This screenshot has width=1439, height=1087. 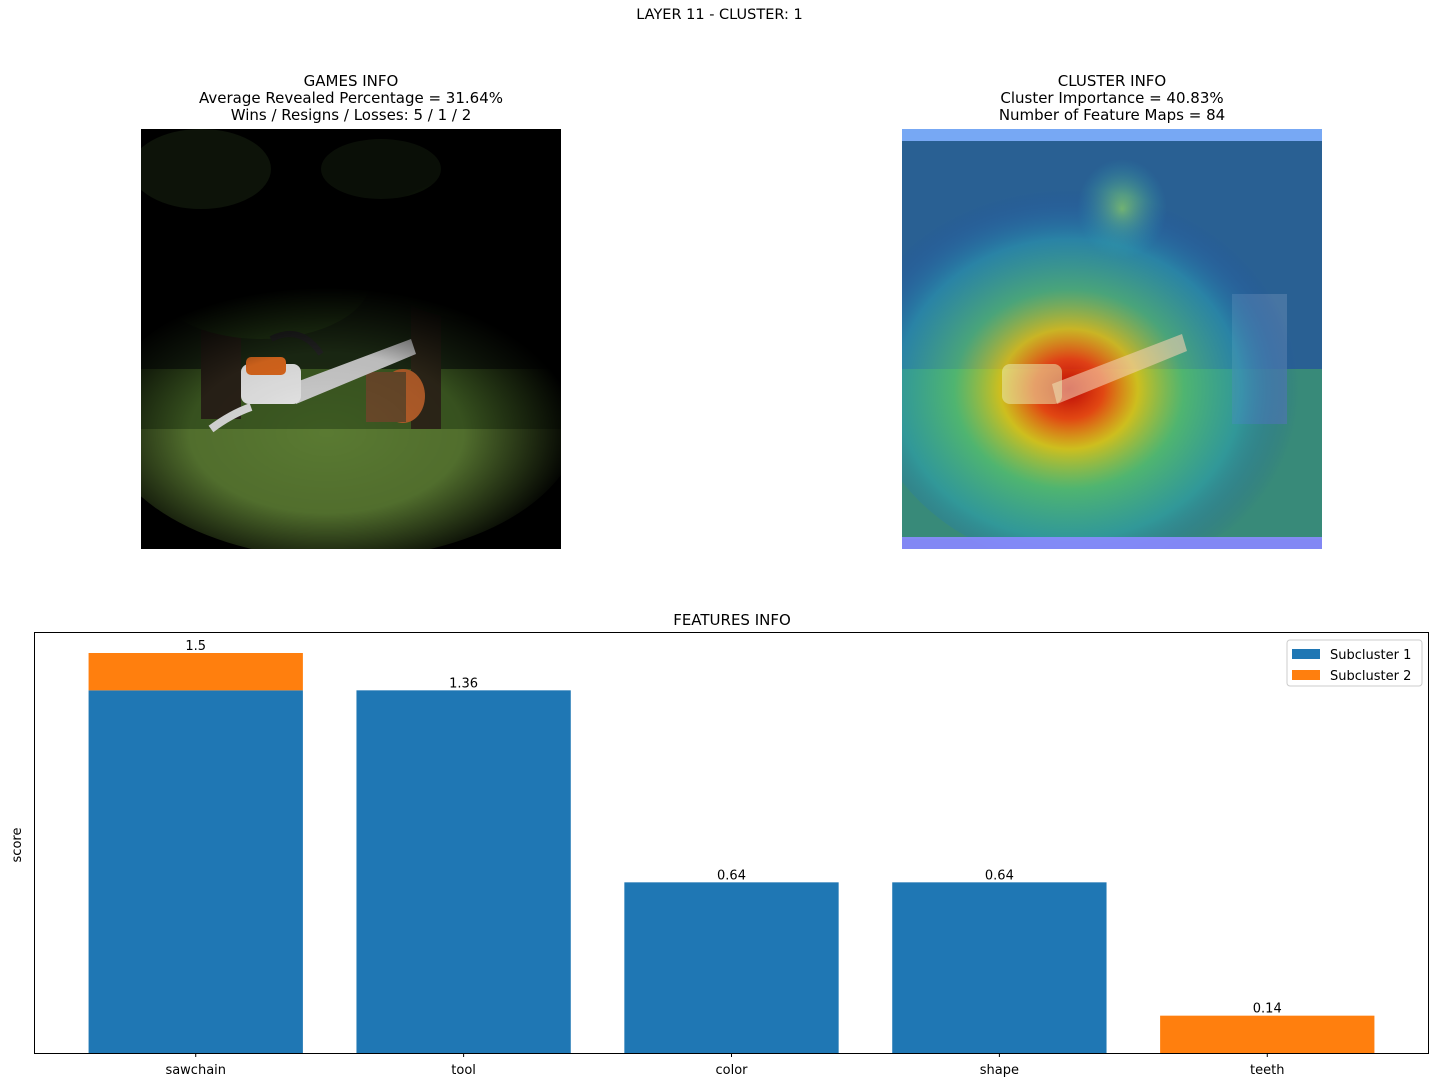 I want to click on legend: Subcluster 1 Subcluster 2, so click(x=1354, y=663).